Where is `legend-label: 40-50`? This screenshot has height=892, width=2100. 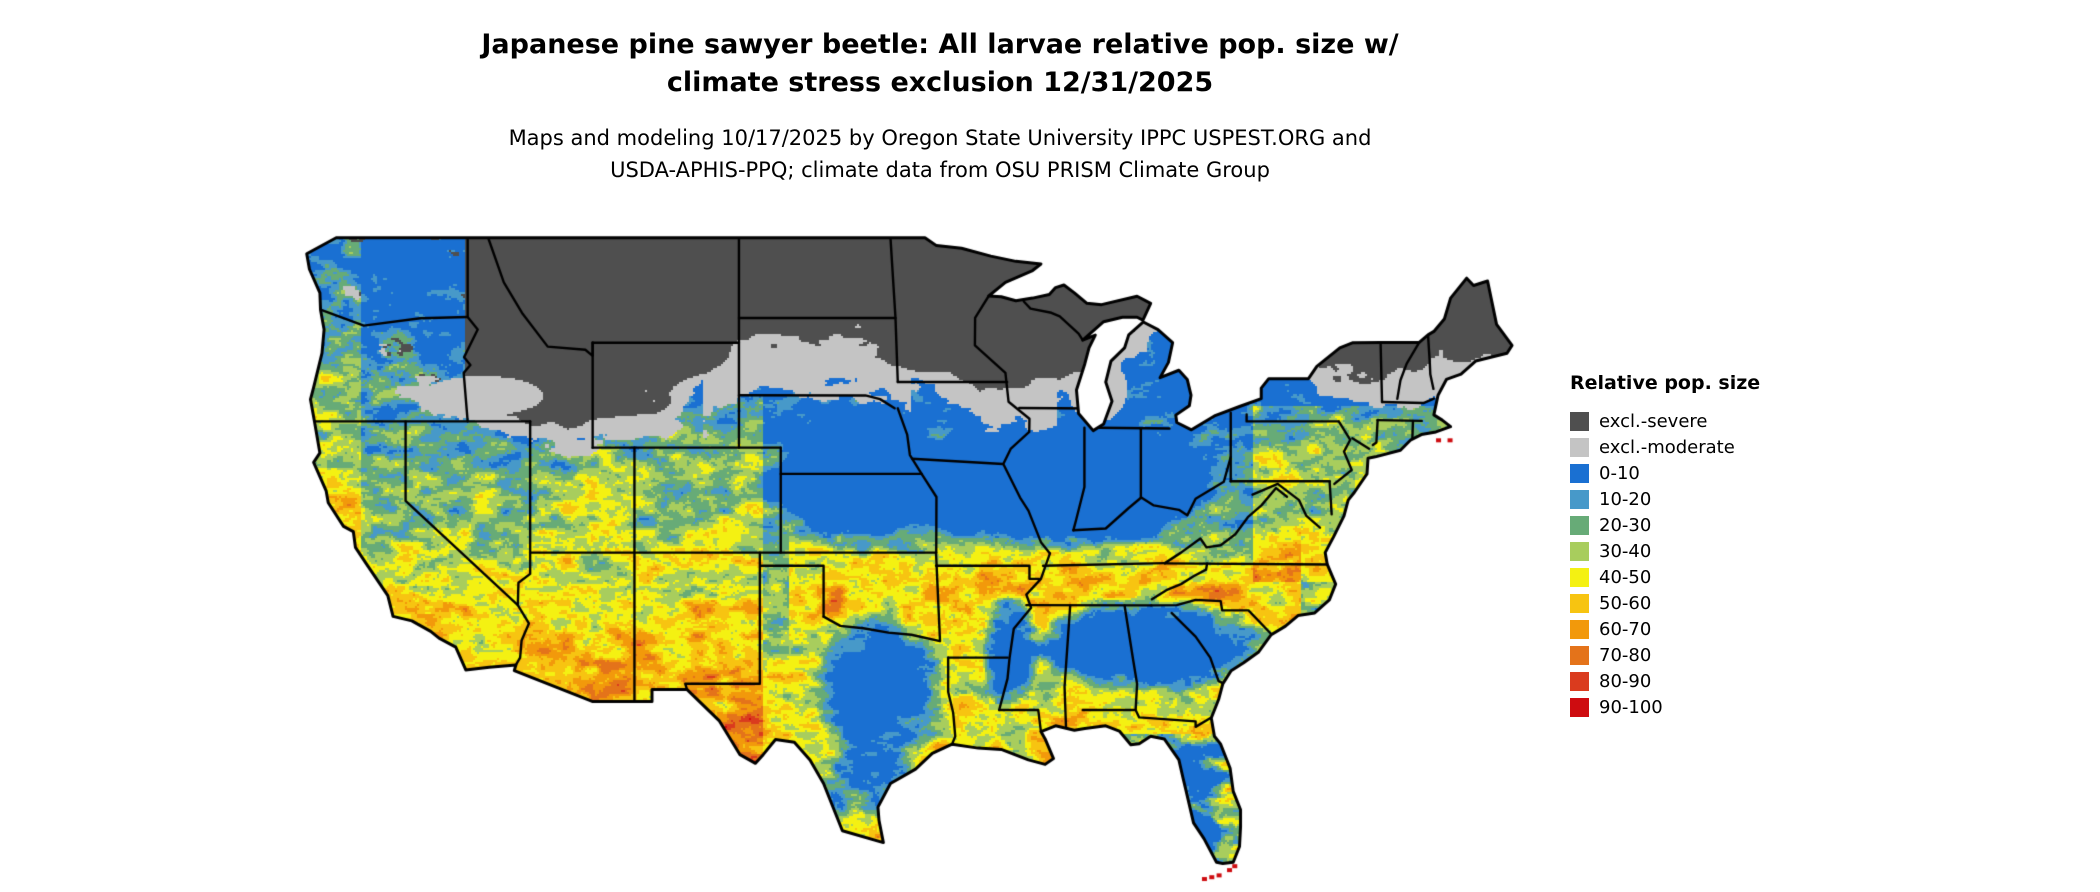
legend-label: 40-50 is located at coordinates (1625, 577).